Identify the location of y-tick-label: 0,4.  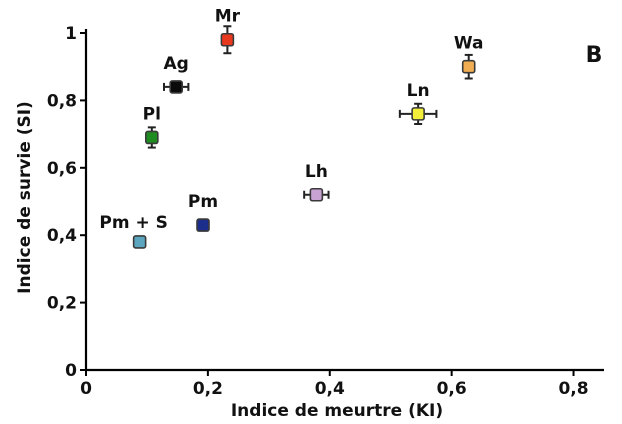
(62, 236).